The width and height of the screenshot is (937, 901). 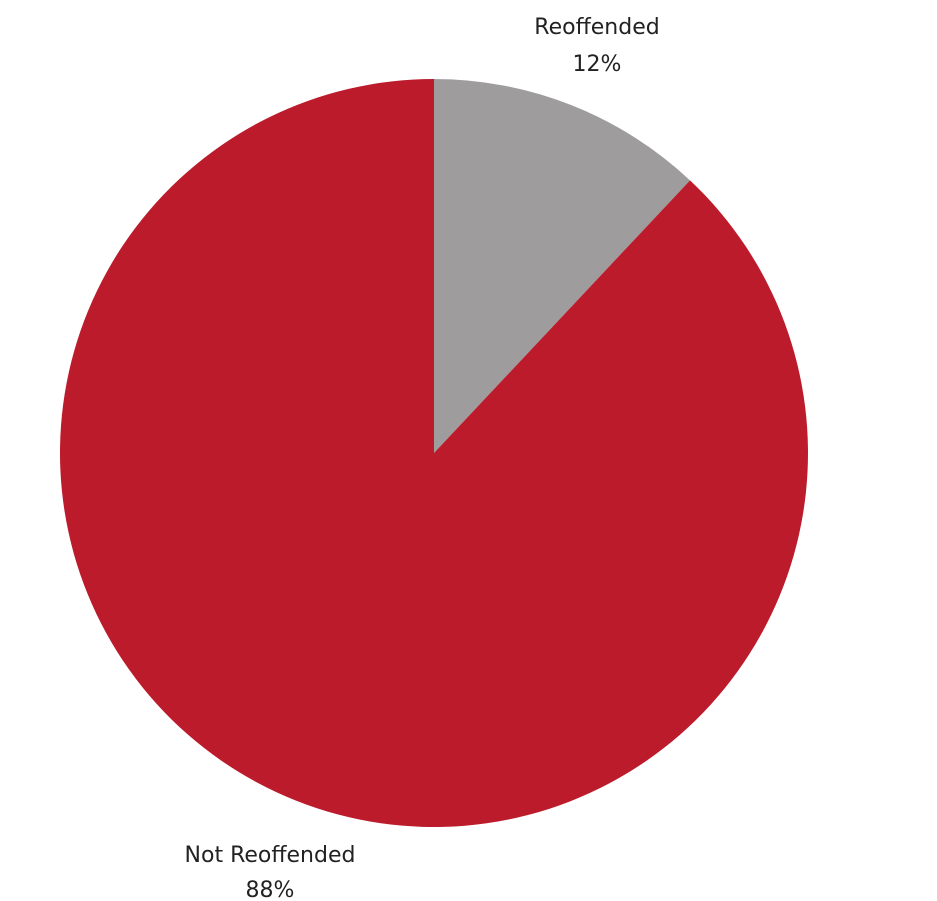 What do you see at coordinates (270, 889) in the screenshot?
I see `slice-value-not-reoffended: 88%` at bounding box center [270, 889].